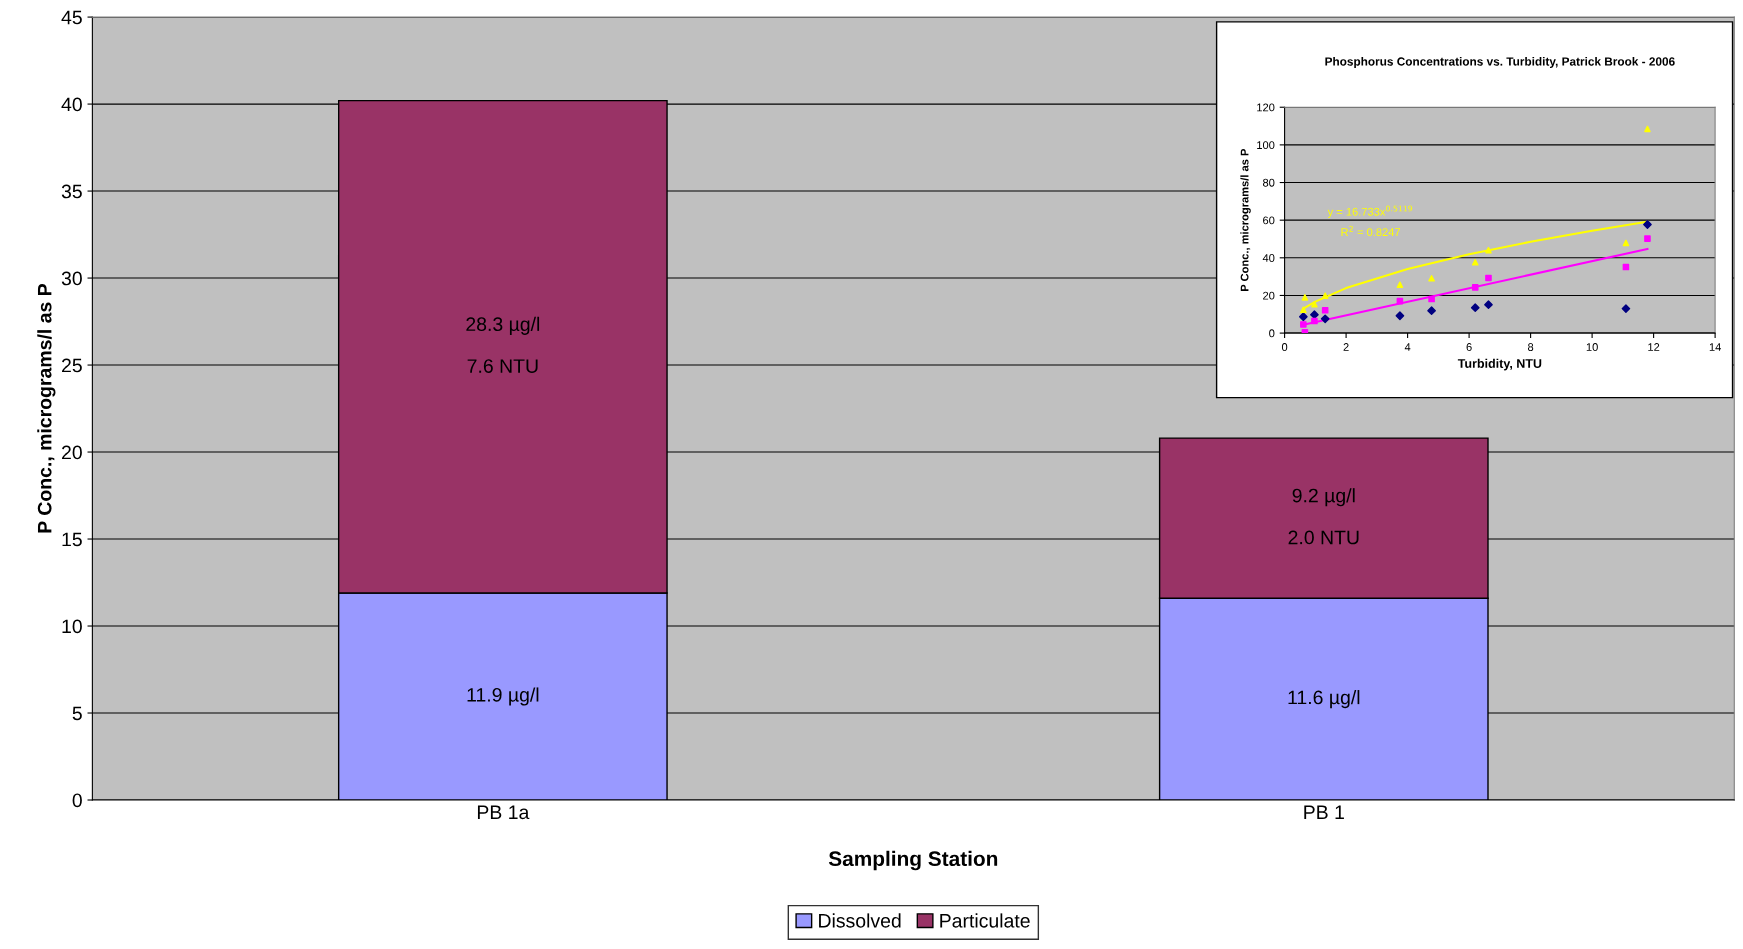  I want to click on y-tick-label: 80, so click(1268, 182).